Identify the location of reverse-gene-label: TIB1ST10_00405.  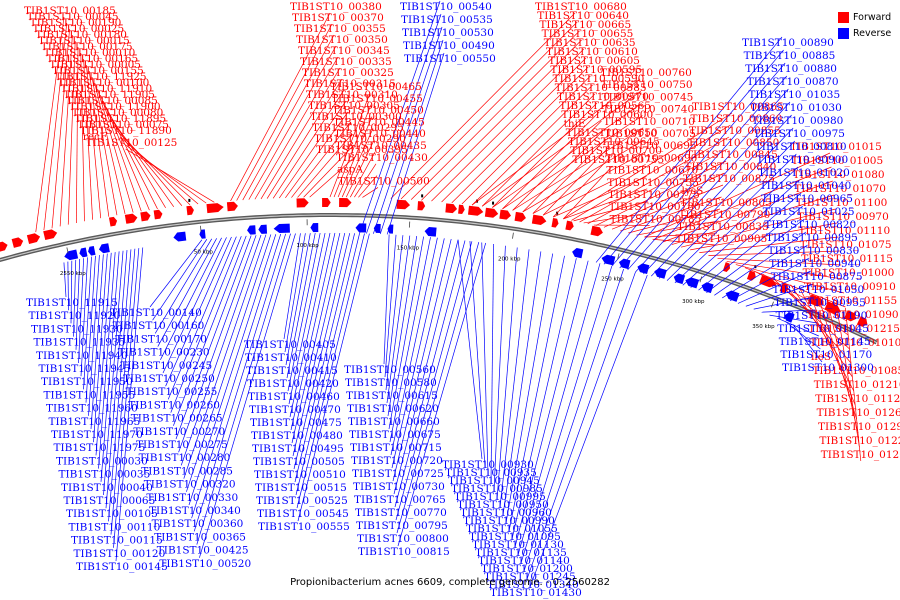
(290, 345).